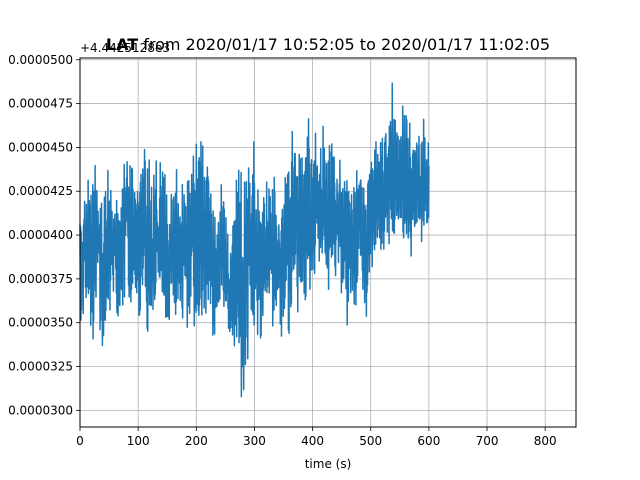  What do you see at coordinates (370, 441) in the screenshot?
I see `x-tick-label: 500` at bounding box center [370, 441].